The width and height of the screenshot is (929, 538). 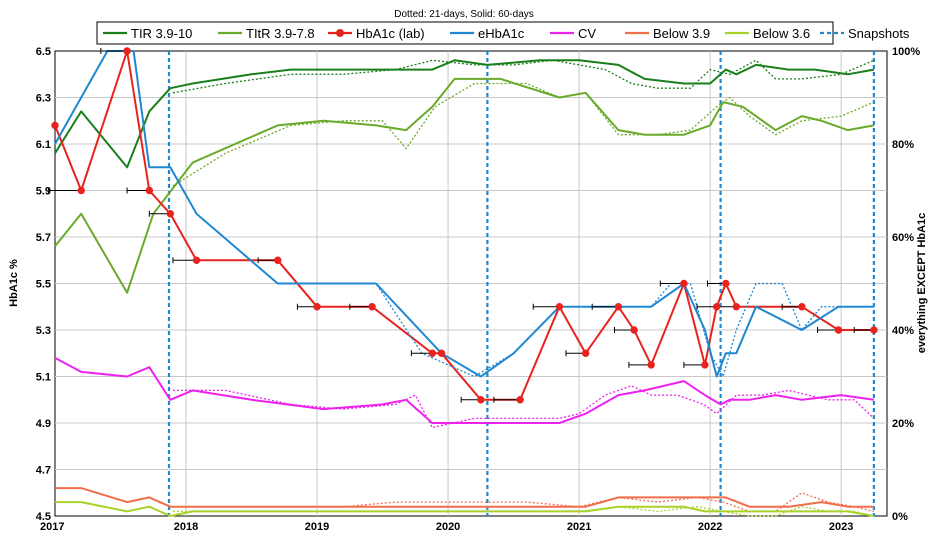 I want to click on y-tick-label: 6.5, so click(x=43, y=52).